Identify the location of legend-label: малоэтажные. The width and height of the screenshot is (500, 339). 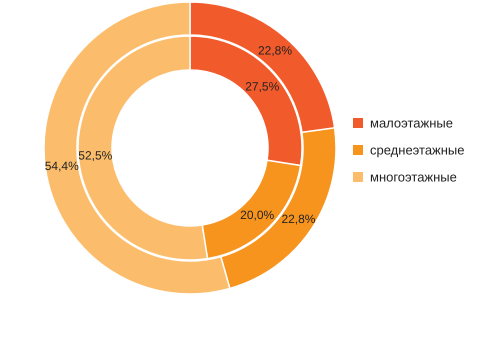
(411, 123).